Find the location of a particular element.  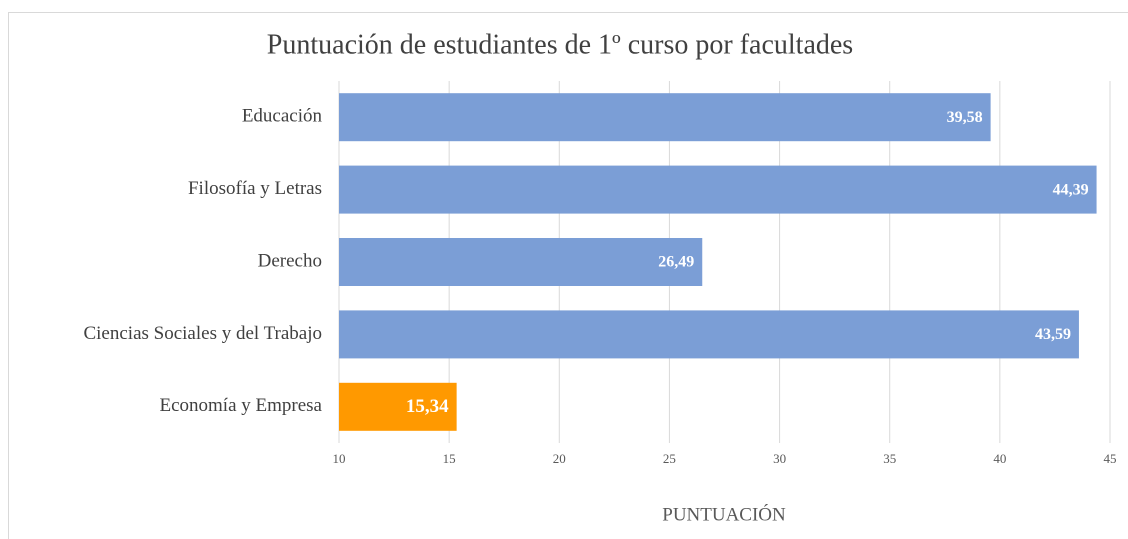

x-tick-label: 45 is located at coordinates (1110, 458).